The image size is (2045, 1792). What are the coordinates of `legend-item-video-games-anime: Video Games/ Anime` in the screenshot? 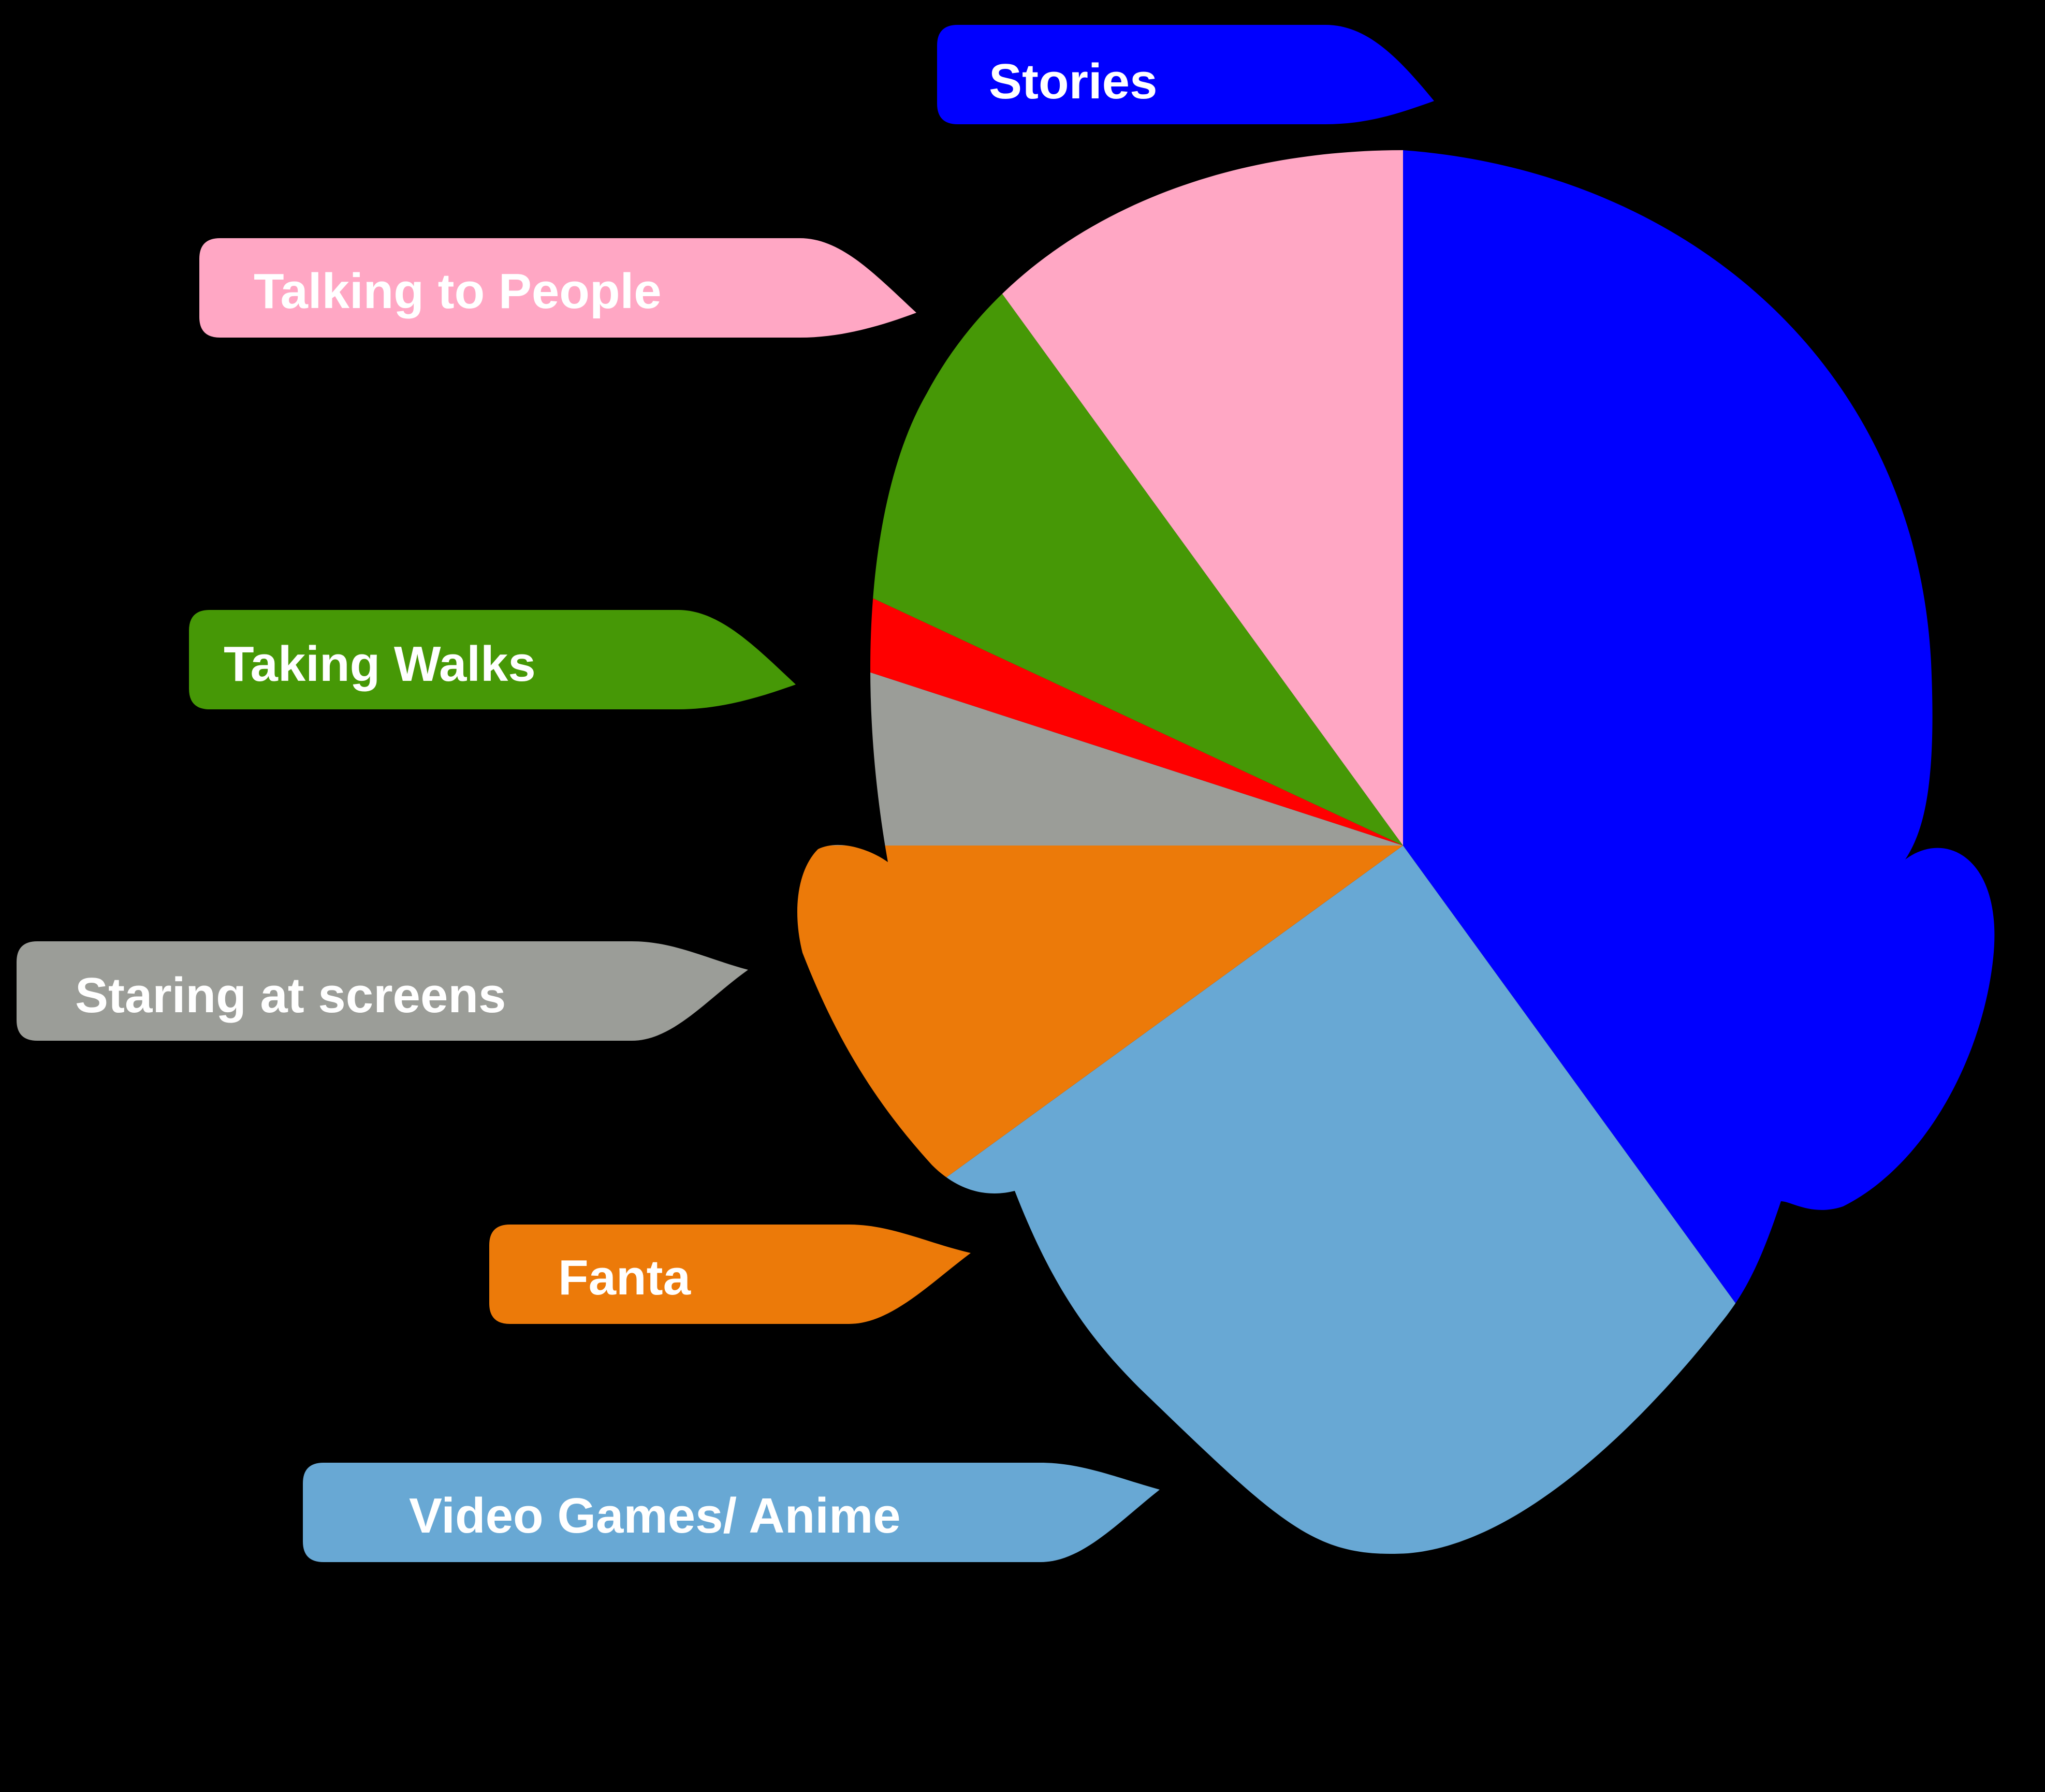 It's located at (731, 1513).